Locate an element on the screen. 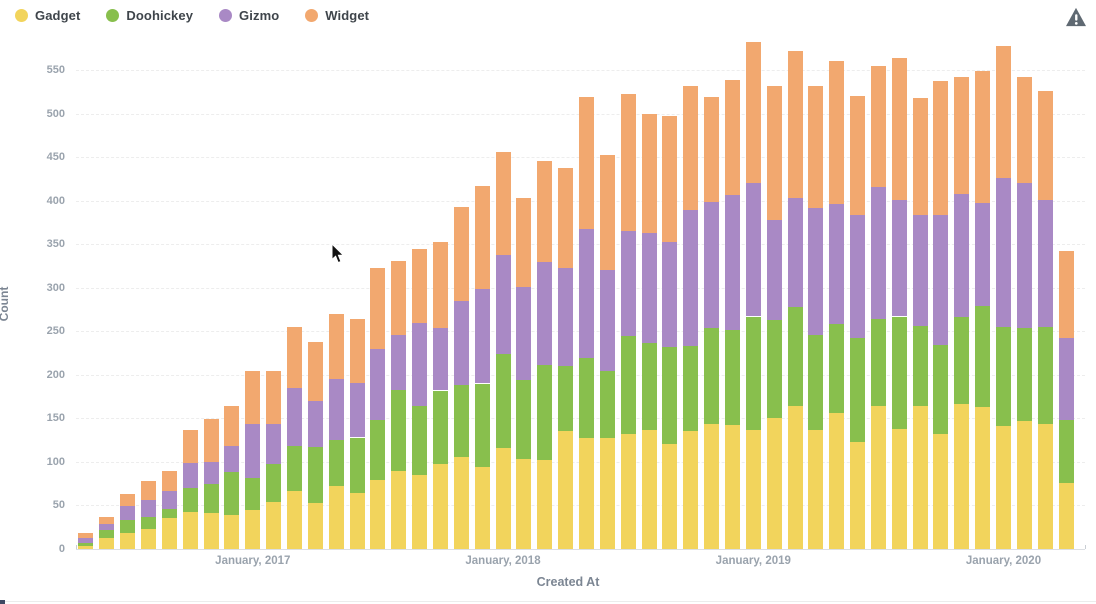 This screenshot has height=604, width=1096. legend-item-gizmo: Gizmo is located at coordinates (249, 15).